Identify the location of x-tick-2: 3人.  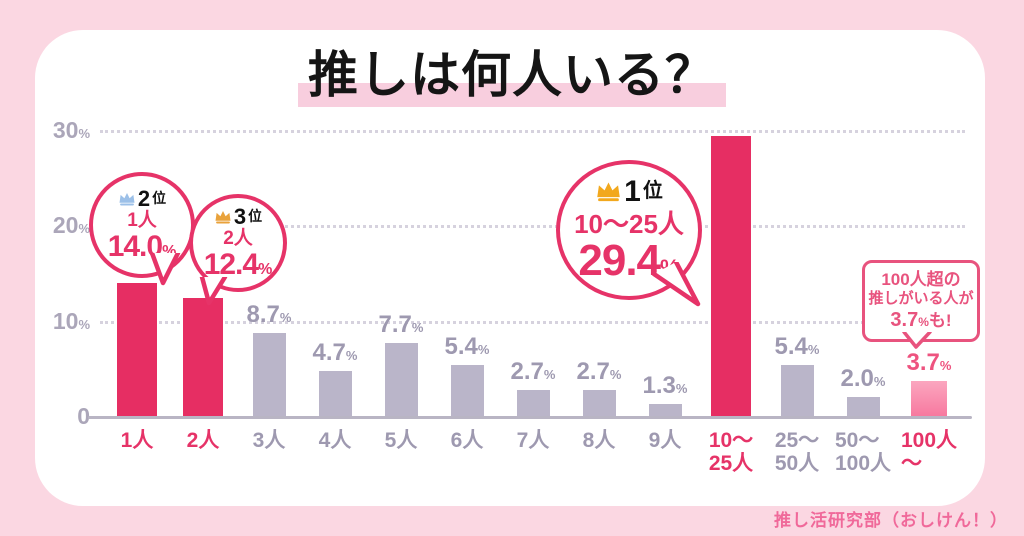
(269, 440).